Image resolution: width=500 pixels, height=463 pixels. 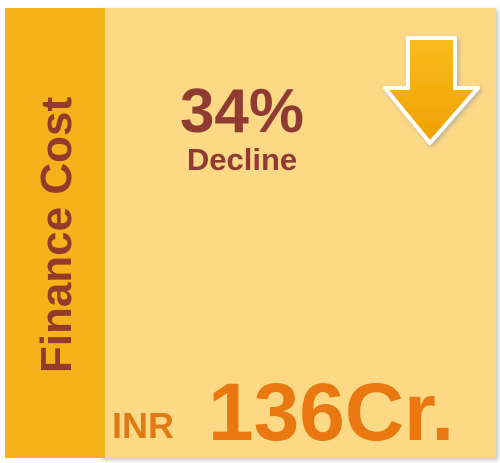 I want to click on down-arrow, so click(x=431, y=90).